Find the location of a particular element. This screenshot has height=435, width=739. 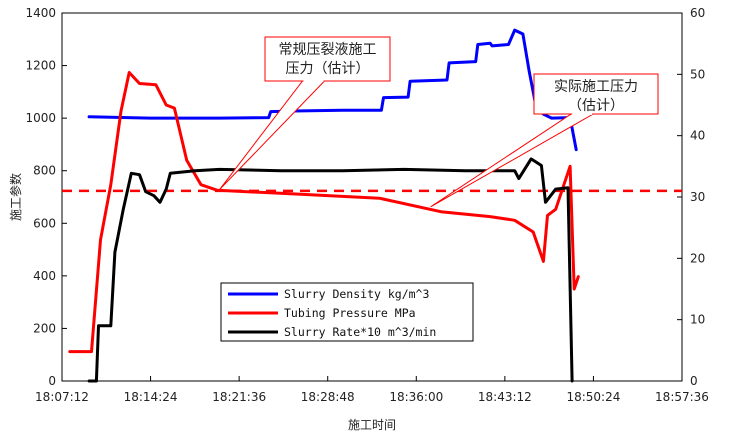

left-tick-label: 1200 is located at coordinates (40, 66).